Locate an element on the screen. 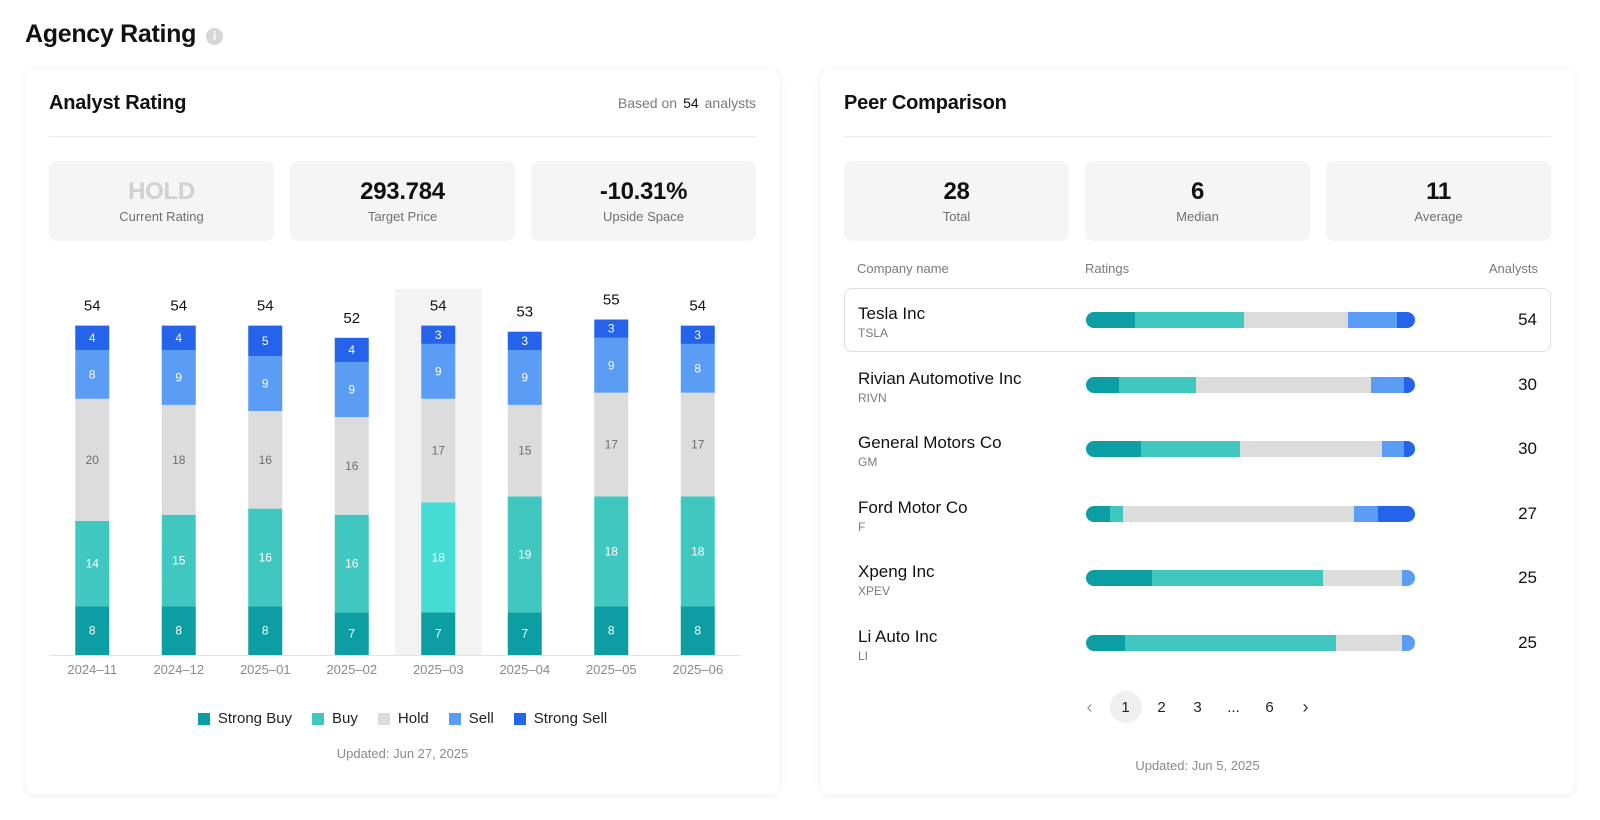 This screenshot has width=1600, height=820. legend-sell: Sell is located at coordinates (471, 718).